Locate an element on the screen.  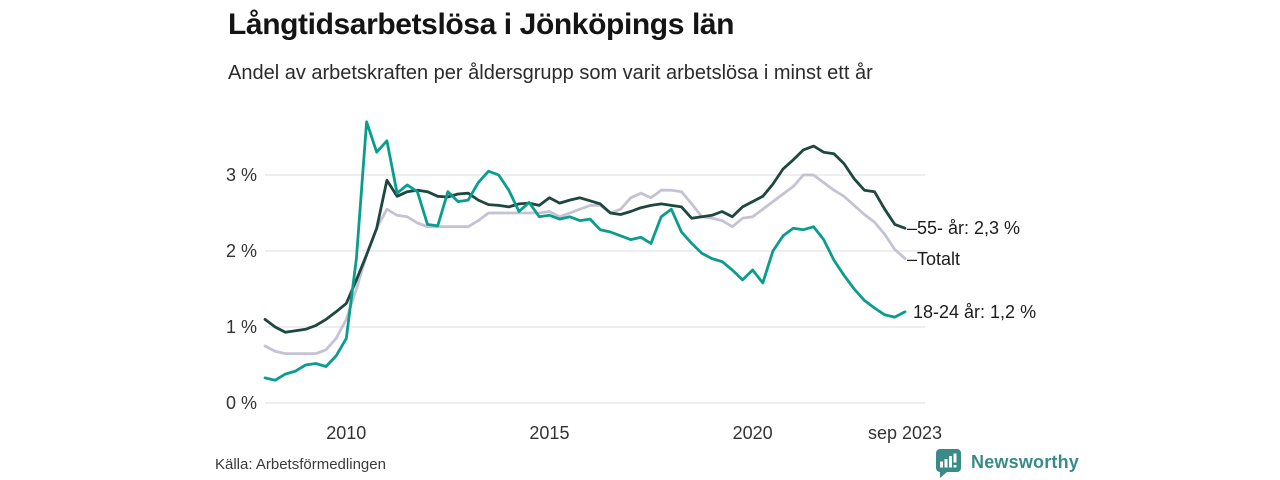
y-axis-tick-0: 0 % is located at coordinates (241, 403).